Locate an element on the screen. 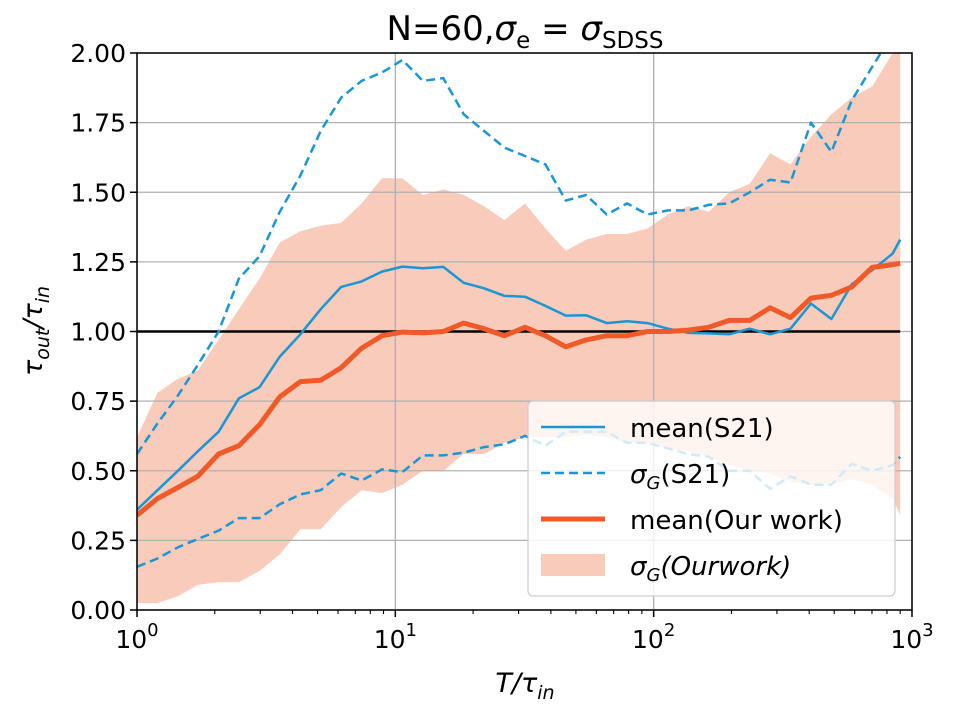  y-tick-label: 0.25 is located at coordinates (98, 540).